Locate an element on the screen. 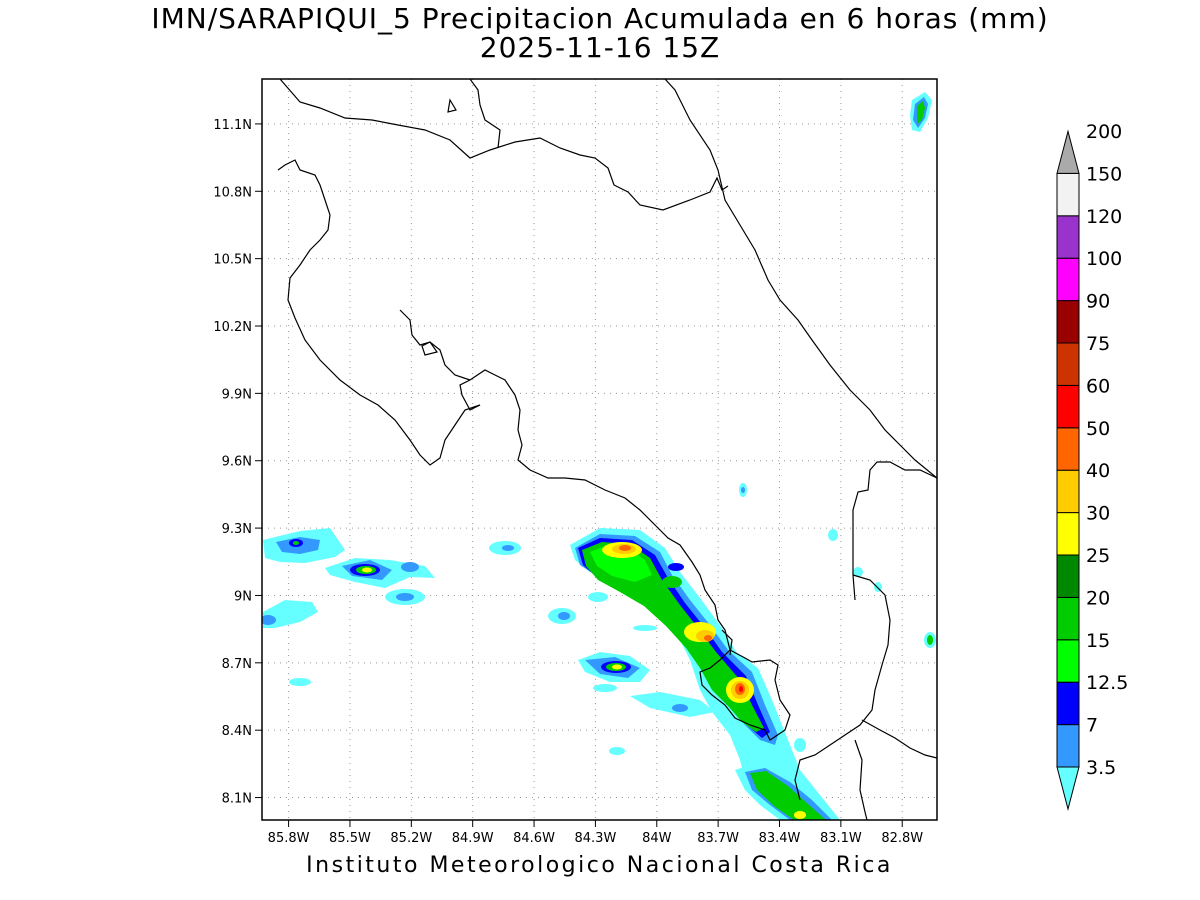  colorbar-label: 120 is located at coordinates (1104, 217).